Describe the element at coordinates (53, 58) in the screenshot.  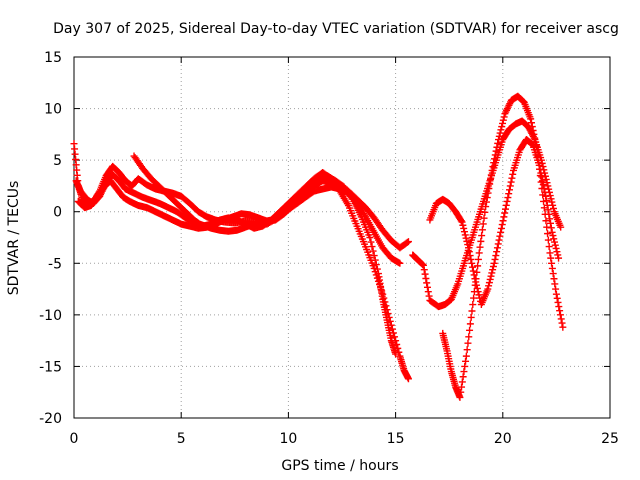
I see `y-tick-label: 15` at that location.